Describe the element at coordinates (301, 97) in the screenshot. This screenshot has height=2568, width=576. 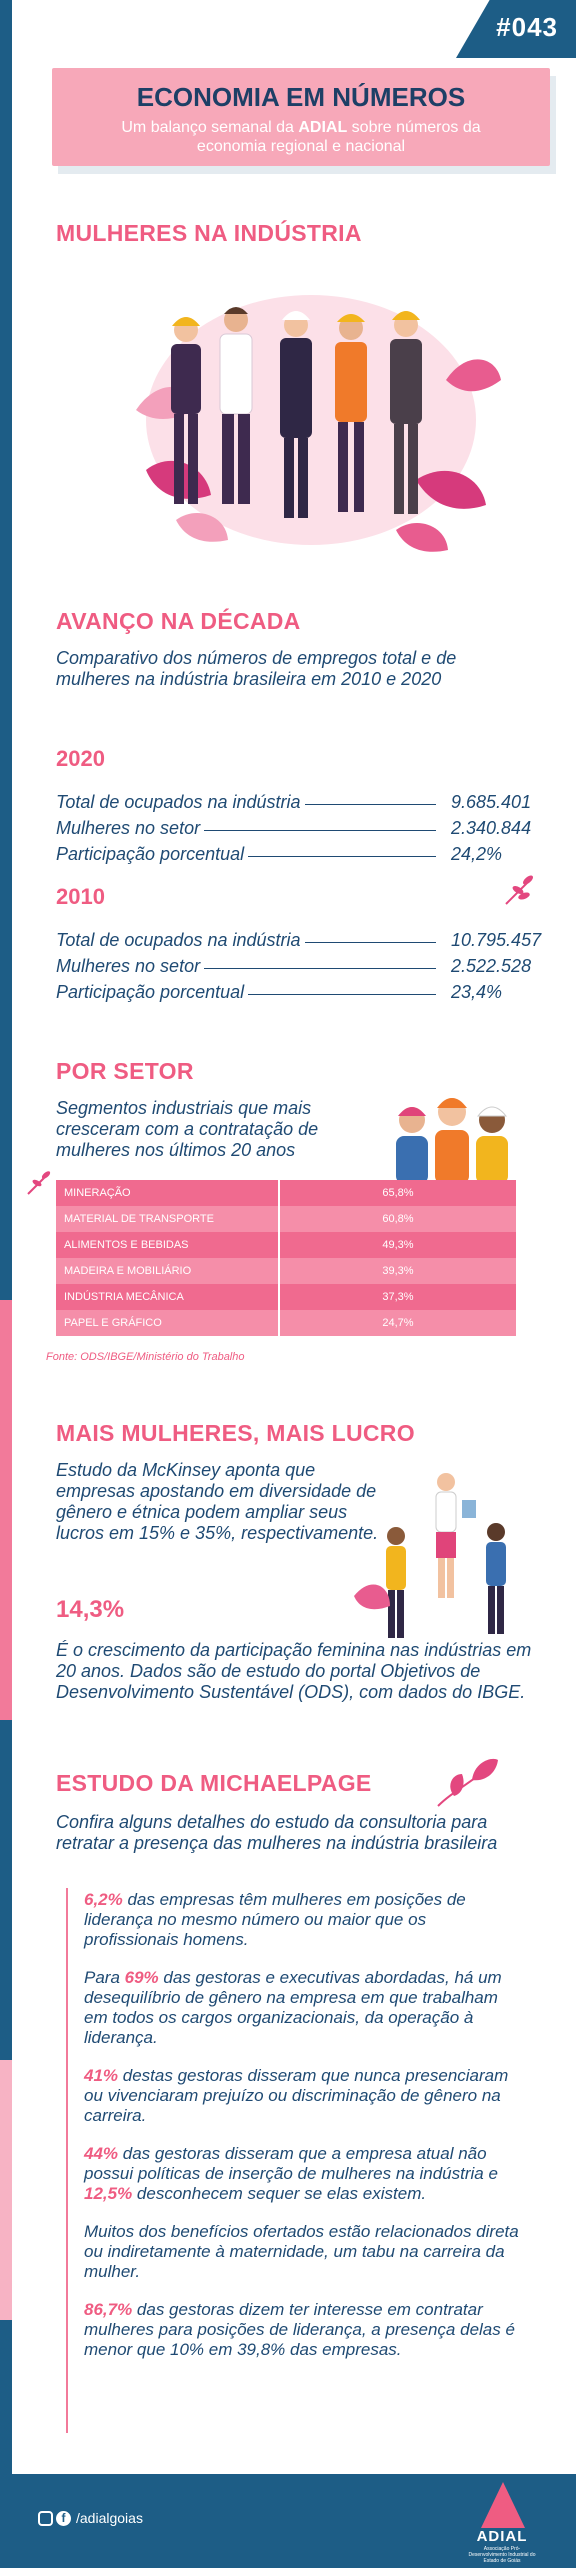
I see `page-title: ECONOMIA EM NÚMEROS` at that location.